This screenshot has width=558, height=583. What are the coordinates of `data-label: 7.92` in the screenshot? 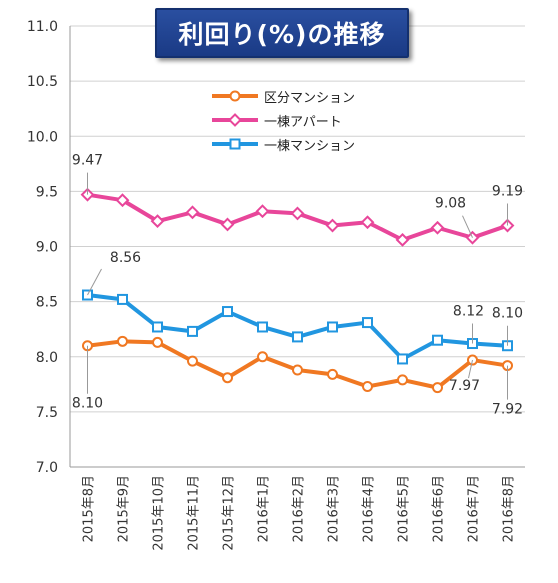 It's located at (507, 410).